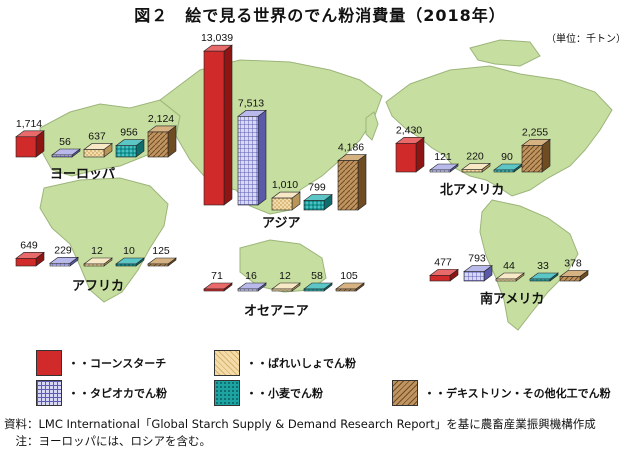  I want to click on value-label-corn: 2,430, so click(409, 130).